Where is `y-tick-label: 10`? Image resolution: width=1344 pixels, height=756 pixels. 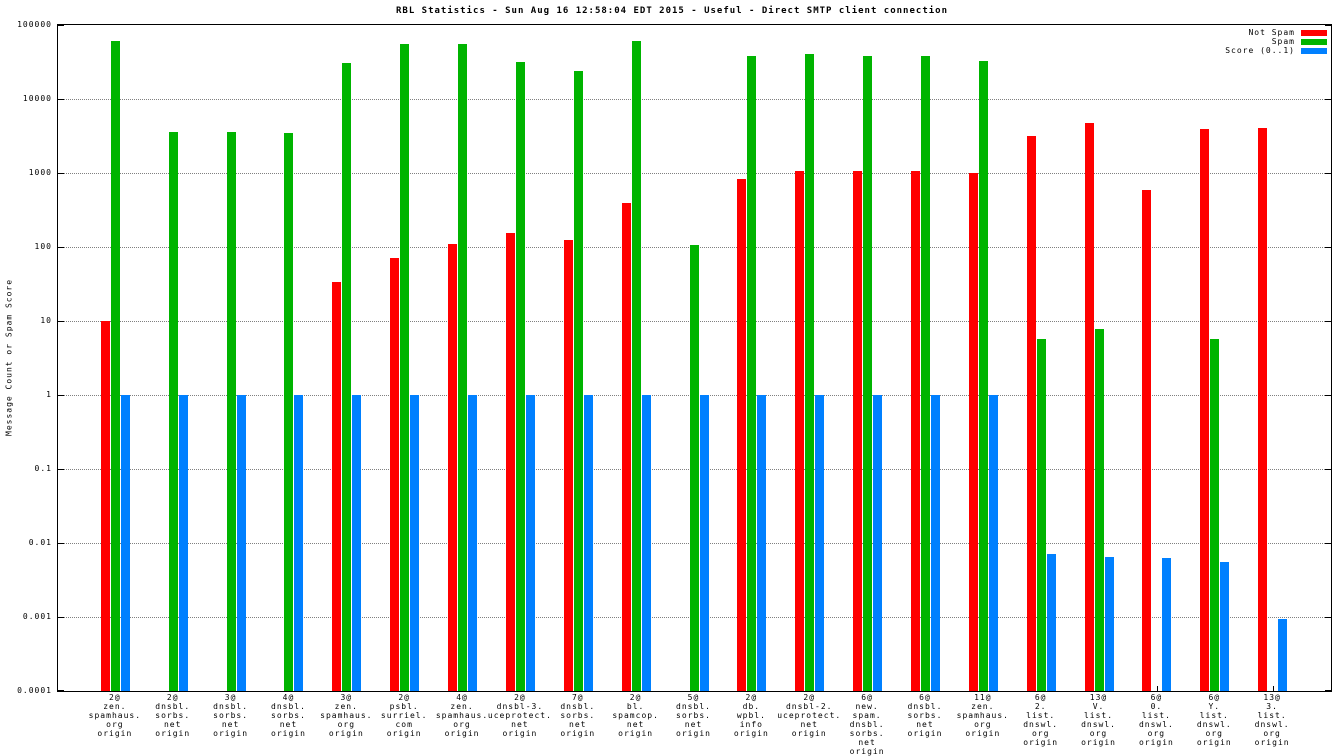
y-tick-label: 10 is located at coordinates (46, 320).